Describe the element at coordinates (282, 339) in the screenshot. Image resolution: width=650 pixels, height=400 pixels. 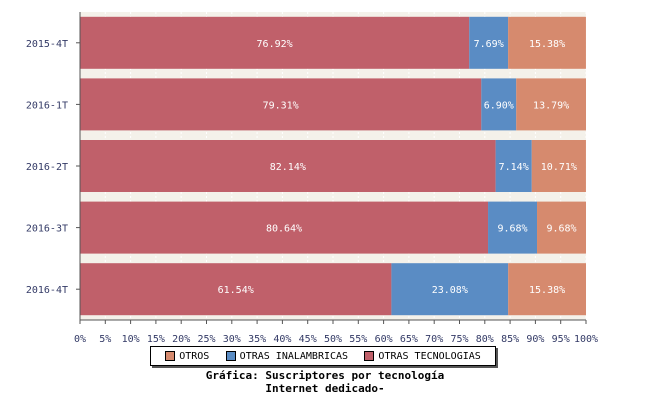
I see `x-tick-label: 40%` at that location.